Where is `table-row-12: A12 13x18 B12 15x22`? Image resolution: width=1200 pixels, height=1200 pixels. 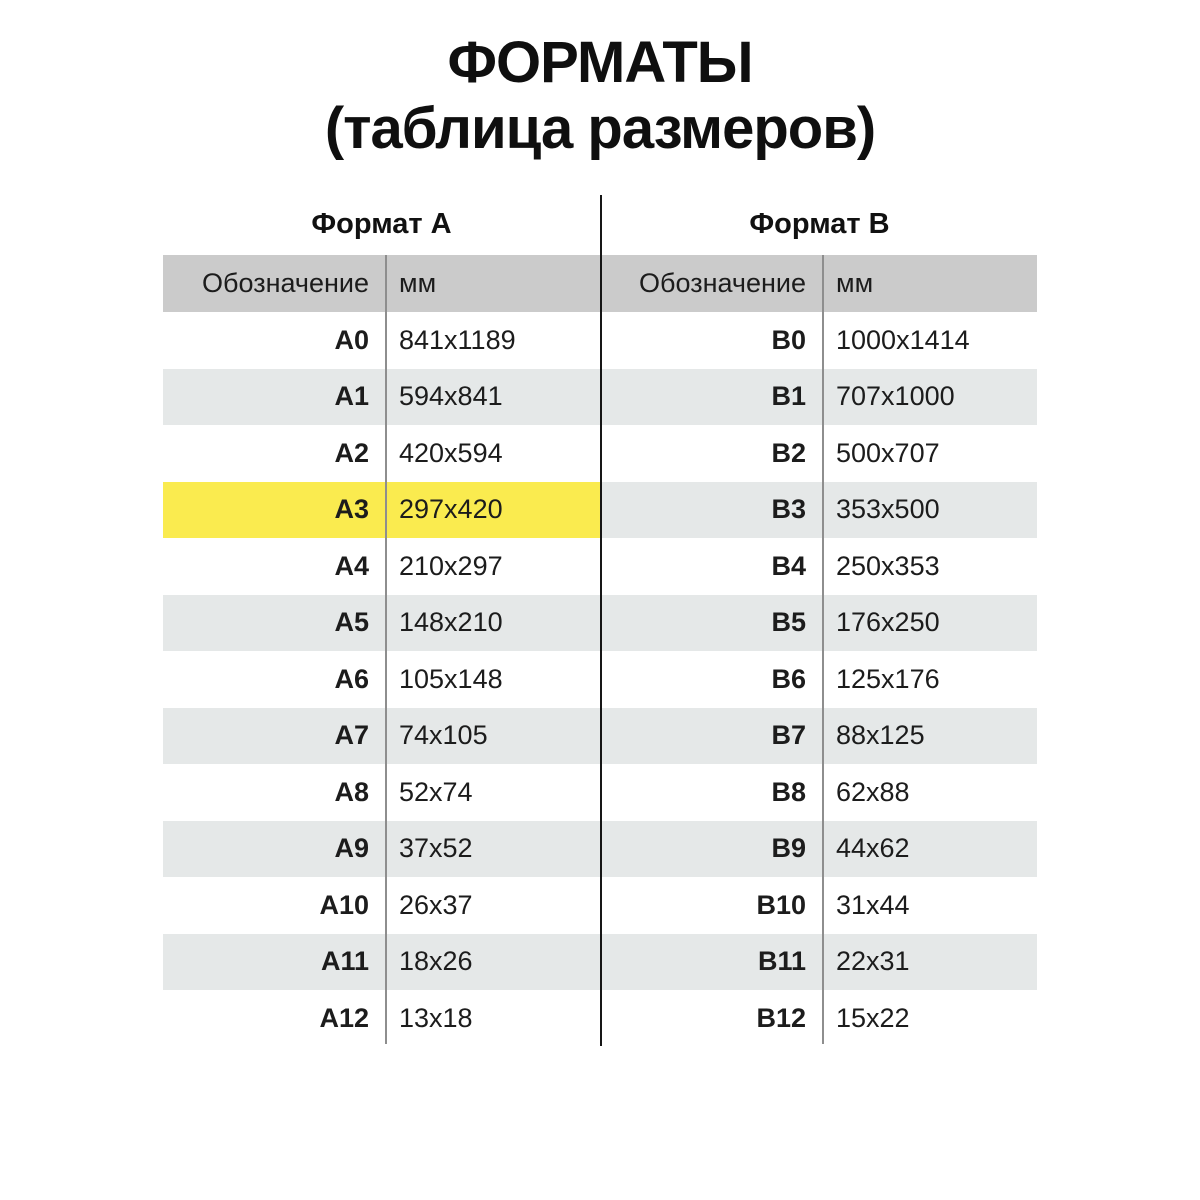
table-row-12: A12 13x18 B12 15x22 is located at coordinates (600, 1018).